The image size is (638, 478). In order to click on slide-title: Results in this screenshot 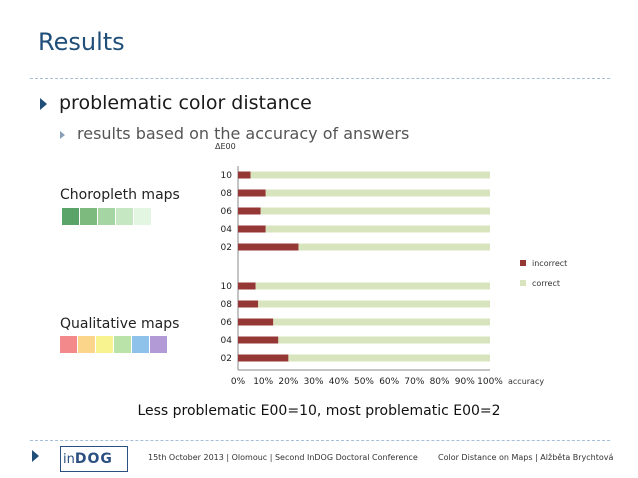, I will do `click(81, 42)`.